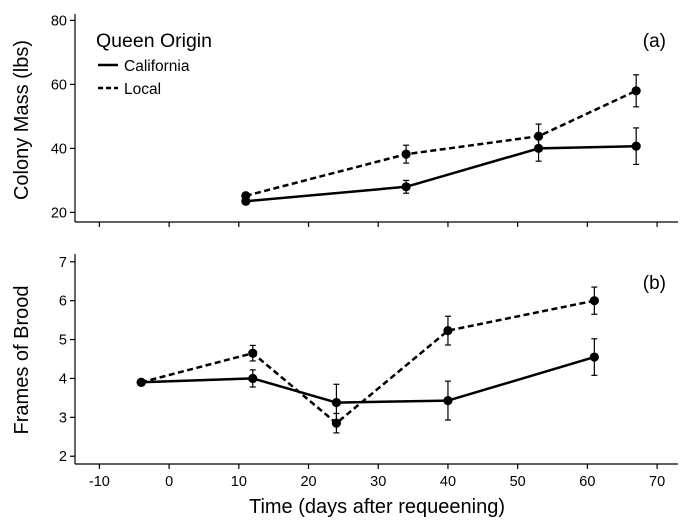 The width and height of the screenshot is (690, 528). I want to click on y-tick-label-a: 40, so click(59, 149).